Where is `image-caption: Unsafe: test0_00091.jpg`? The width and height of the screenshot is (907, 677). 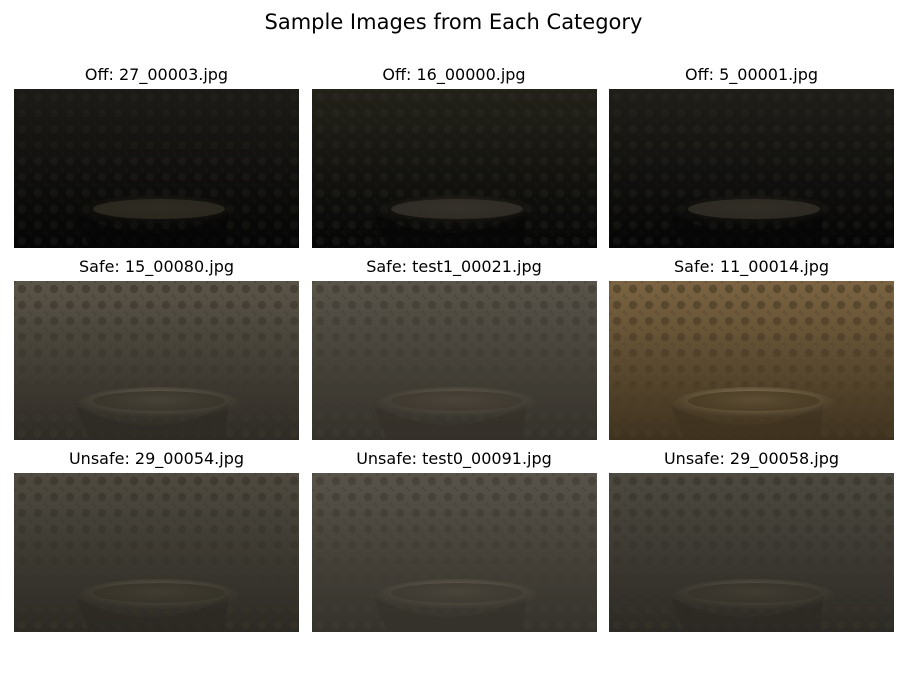
image-caption: Unsafe: test0_00091.jpg is located at coordinates (454, 458).